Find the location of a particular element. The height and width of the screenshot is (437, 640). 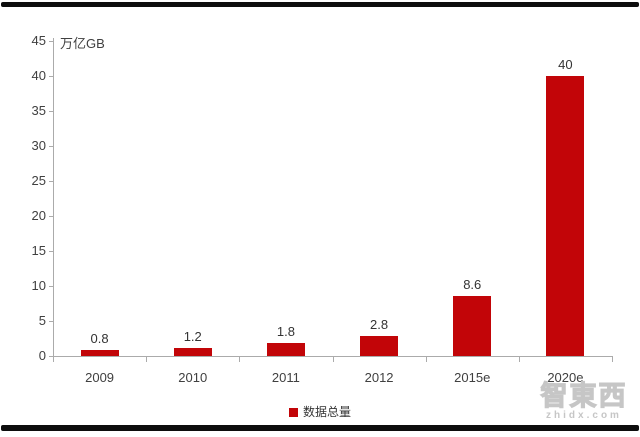

bottom-border is located at coordinates (320, 428).